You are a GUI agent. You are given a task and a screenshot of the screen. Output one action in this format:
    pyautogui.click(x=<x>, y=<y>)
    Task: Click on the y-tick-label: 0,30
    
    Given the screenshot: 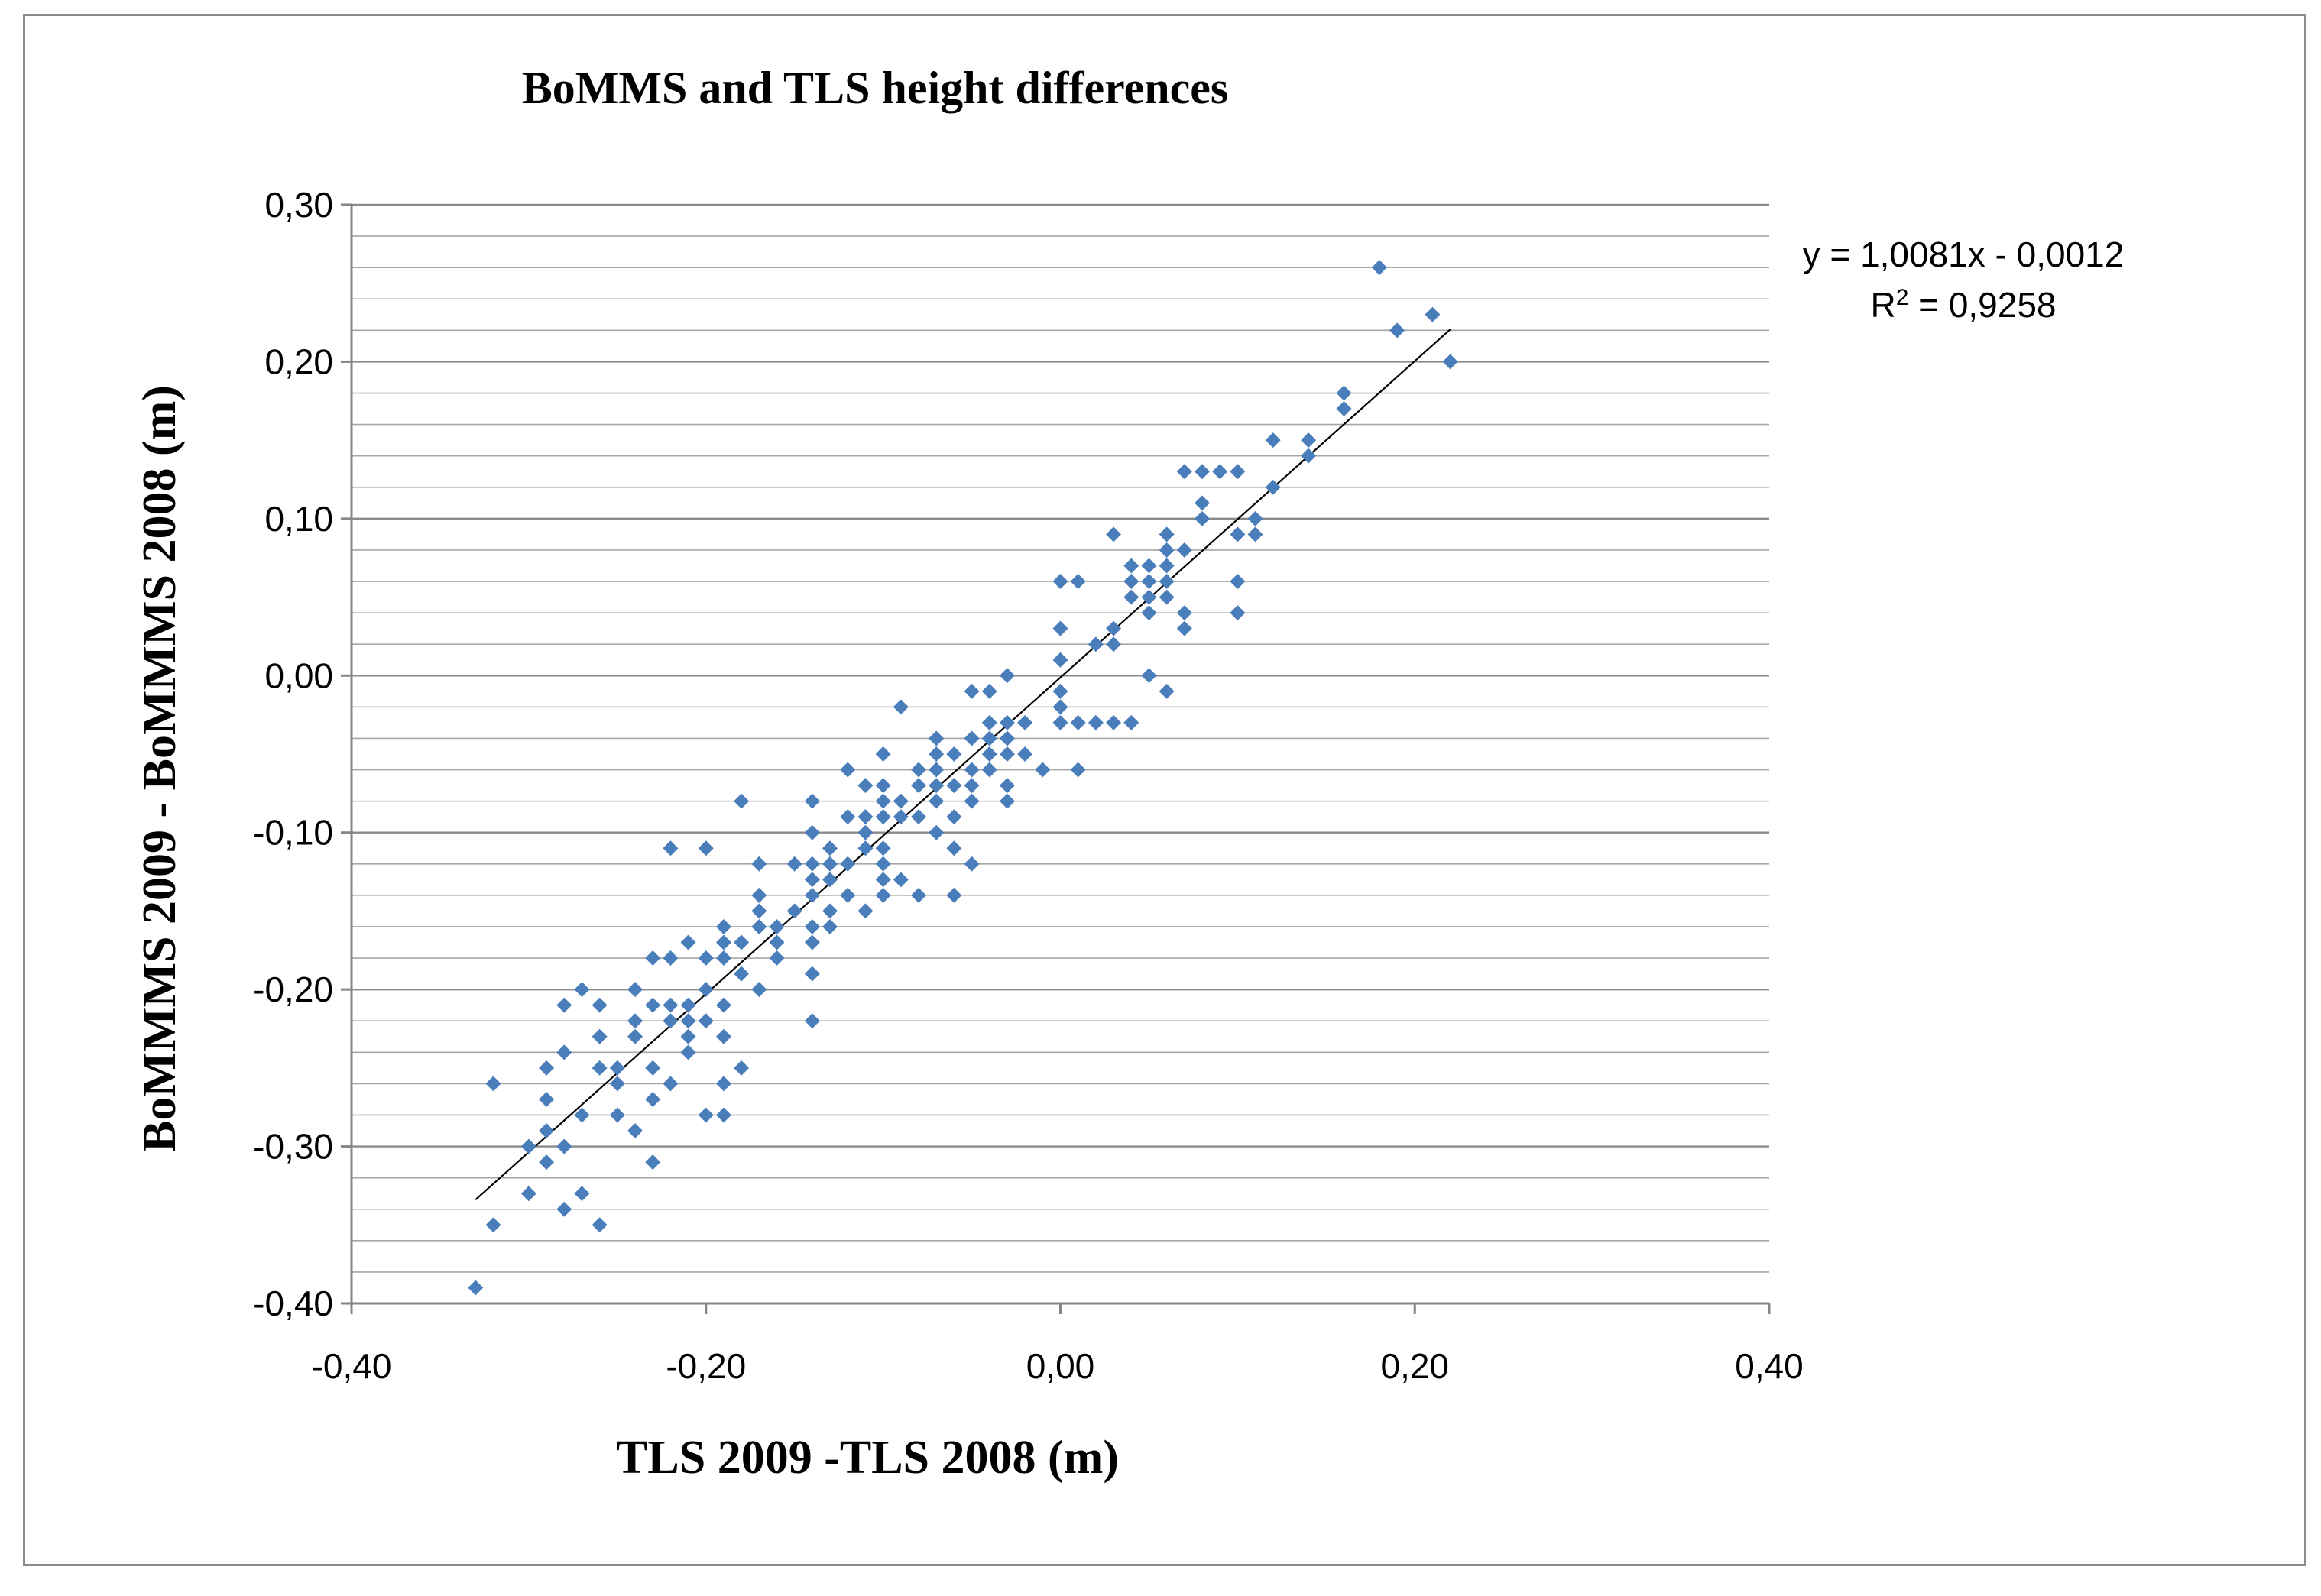 What is the action you would take?
    pyautogui.click(x=298, y=205)
    